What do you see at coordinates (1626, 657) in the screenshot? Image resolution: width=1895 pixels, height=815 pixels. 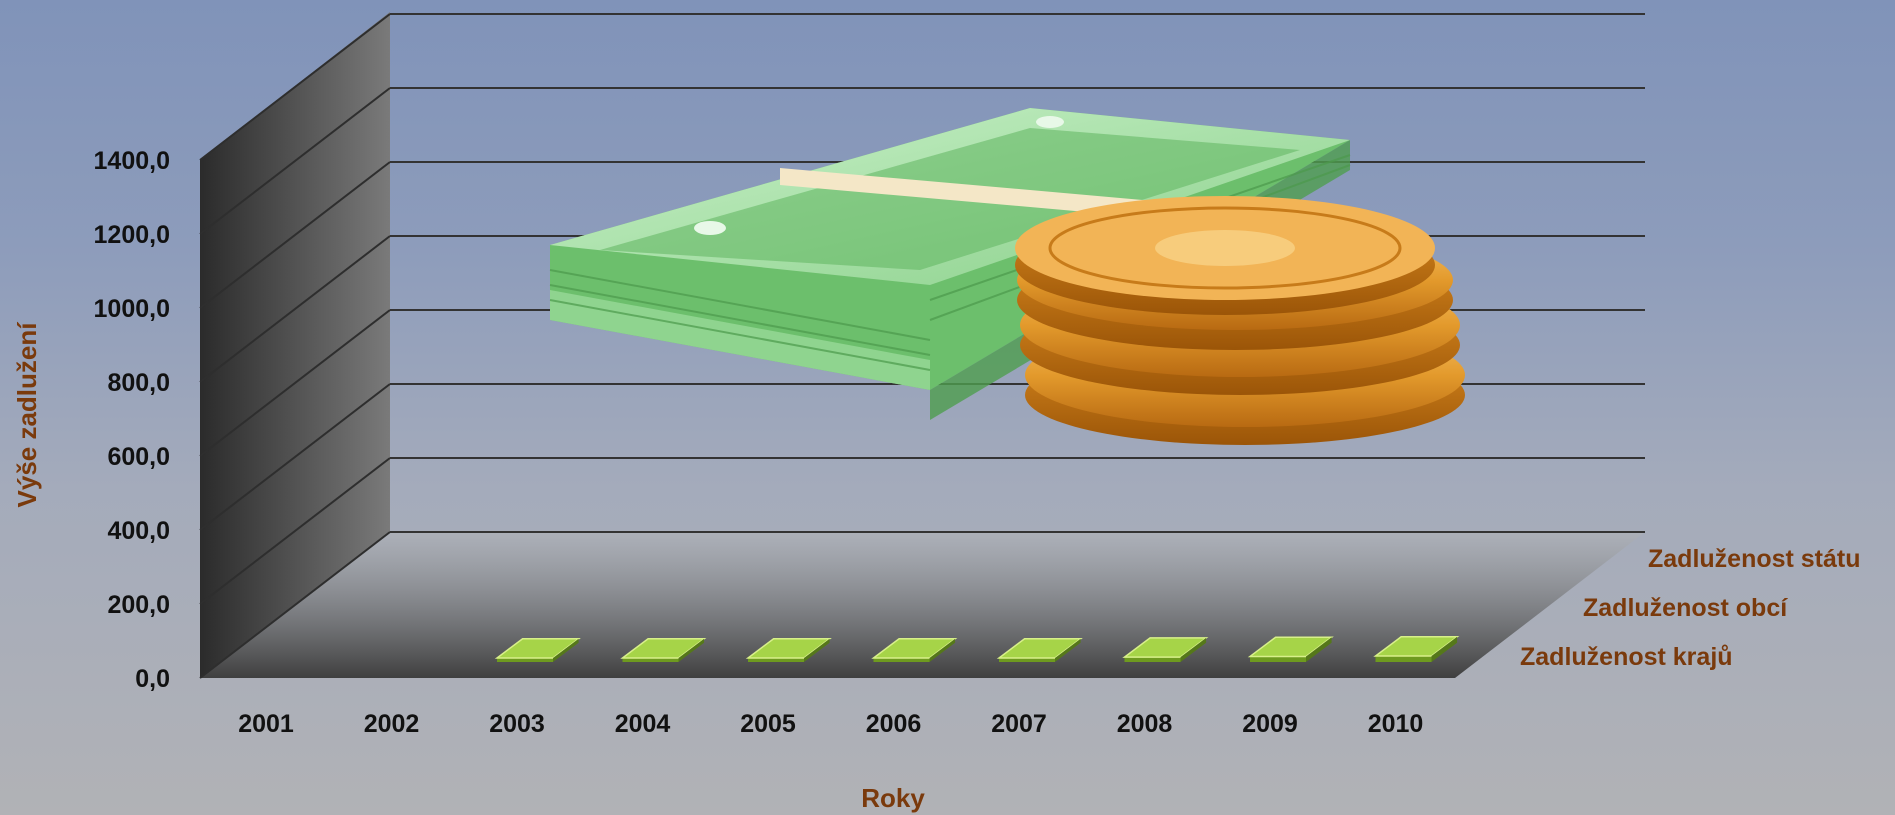 I see `series-label: Zadluženost krajů` at bounding box center [1626, 657].